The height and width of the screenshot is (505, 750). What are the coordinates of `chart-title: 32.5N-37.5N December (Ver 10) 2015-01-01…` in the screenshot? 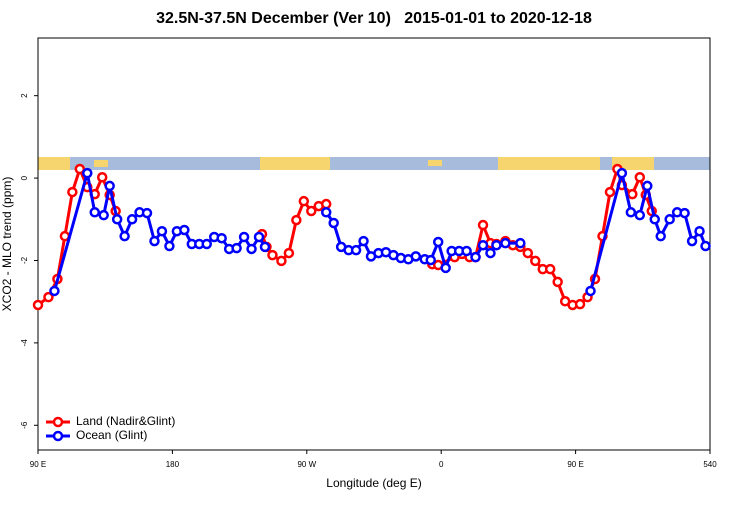 It's located at (374, 18).